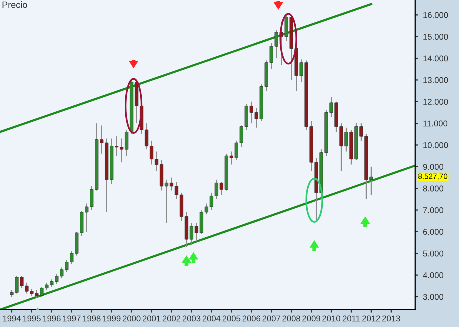 This screenshot has height=327, width=459. I want to click on x-tick-label: 1998, so click(92, 319).